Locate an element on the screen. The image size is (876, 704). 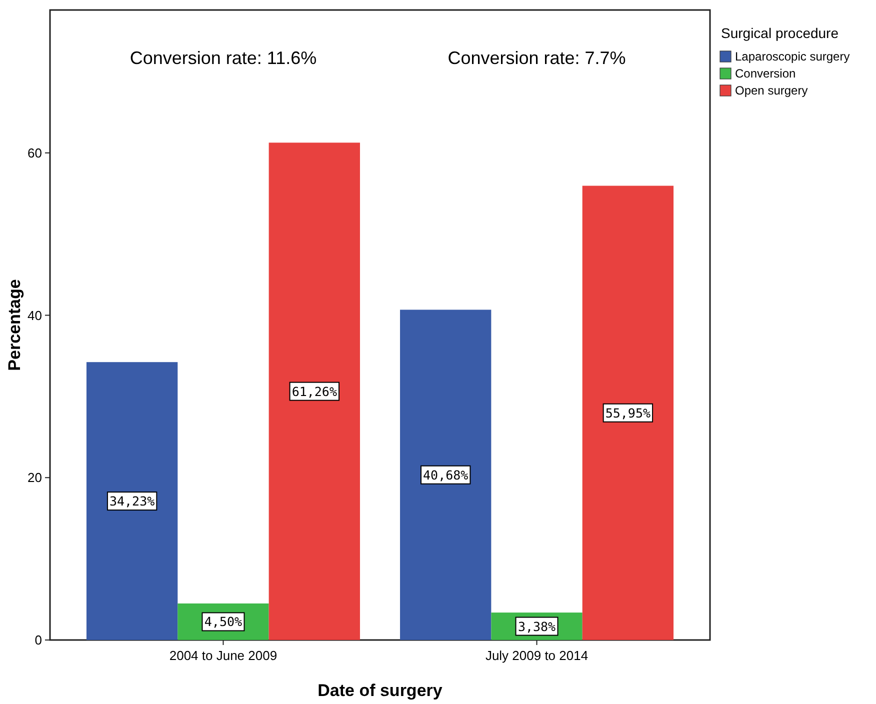
legend-label: Laparoscopic surgery is located at coordinates (792, 57).